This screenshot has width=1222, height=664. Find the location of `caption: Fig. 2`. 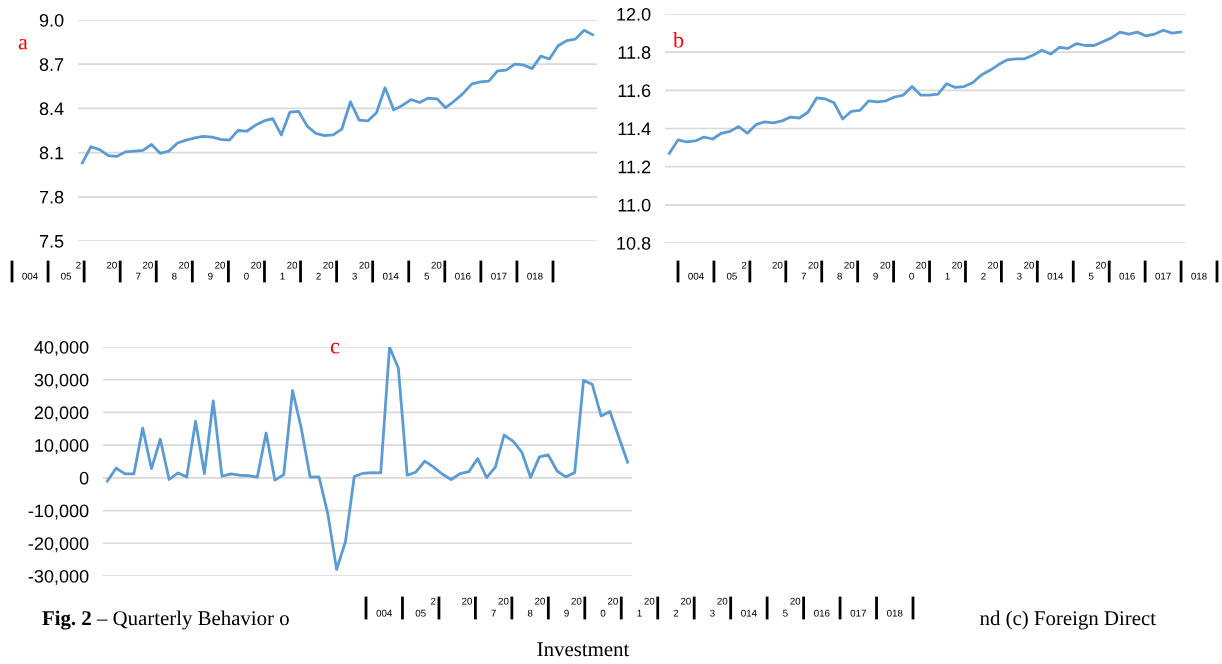

caption: Fig. 2 is located at coordinates (66, 620).